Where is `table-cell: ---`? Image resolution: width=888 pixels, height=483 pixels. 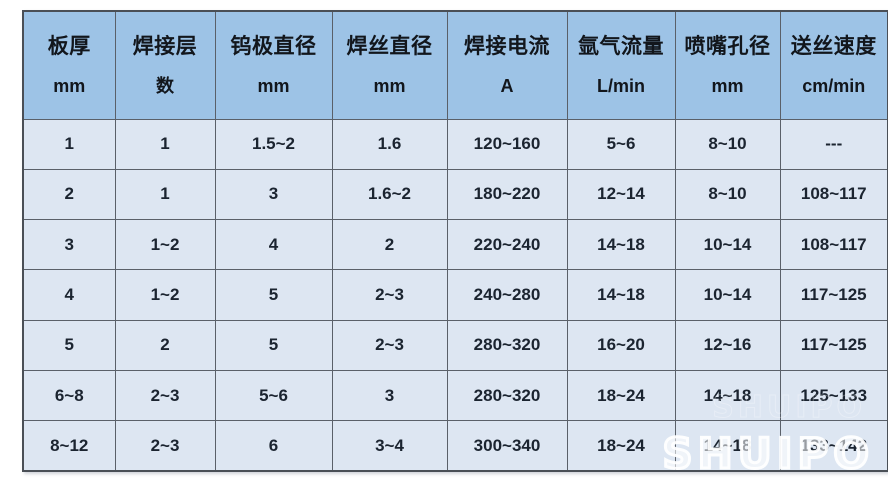 table-cell: --- is located at coordinates (833, 144).